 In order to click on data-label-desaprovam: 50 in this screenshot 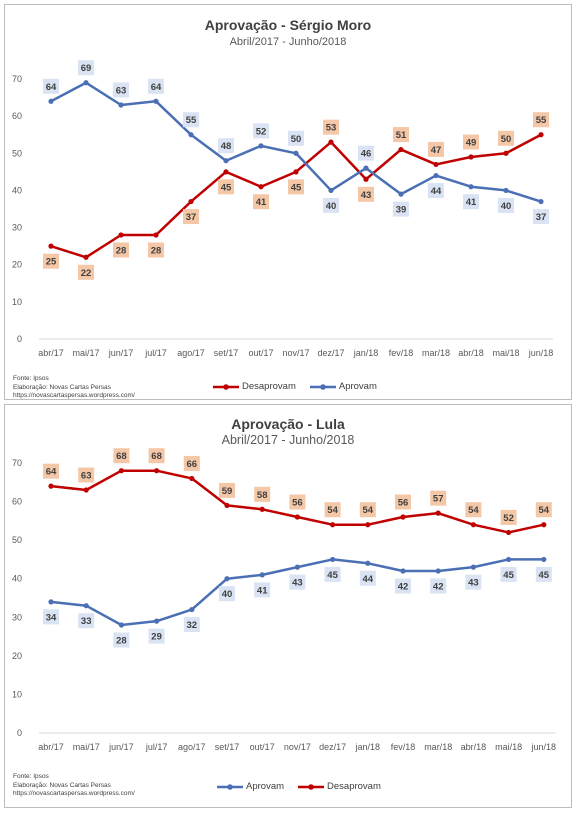, I will do `click(506, 138)`.